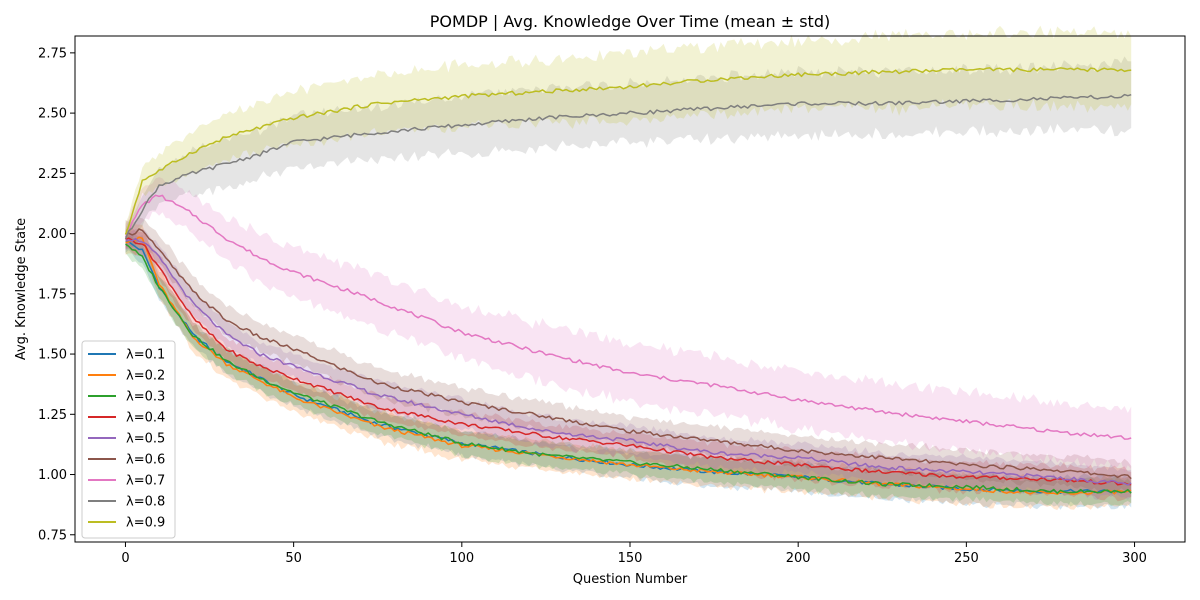 This screenshot has height=600, width=1200. Describe the element at coordinates (145, 523) in the screenshot. I see `legend-label: λ=0.9` at that location.